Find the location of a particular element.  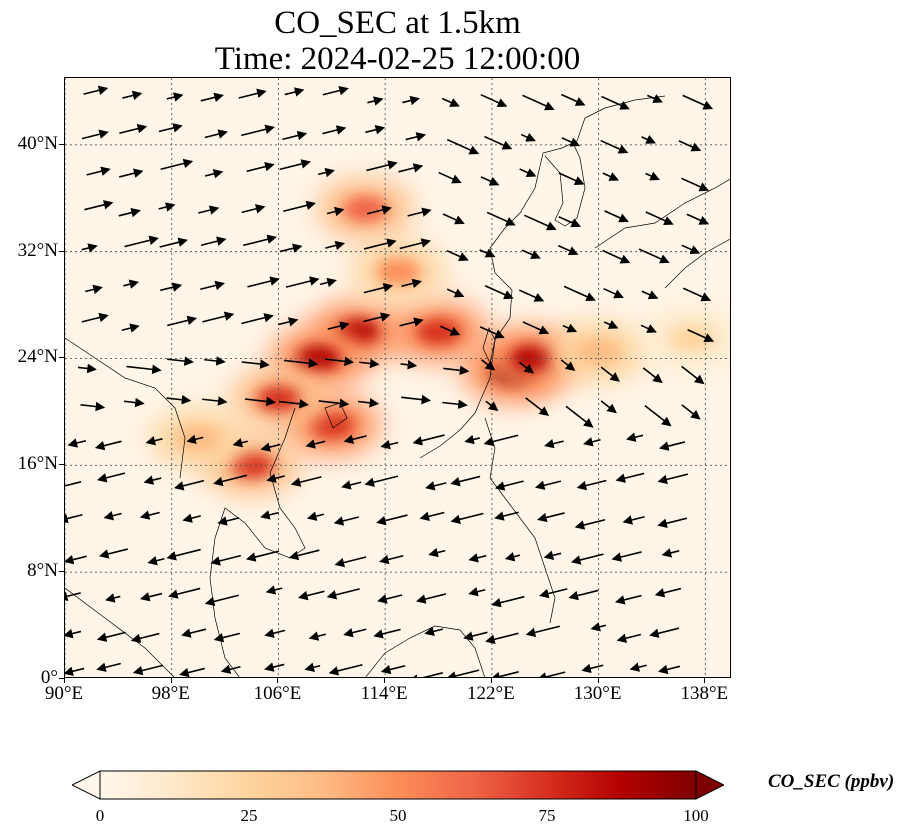

lat-tick-label: 32°N is located at coordinates (37, 250).